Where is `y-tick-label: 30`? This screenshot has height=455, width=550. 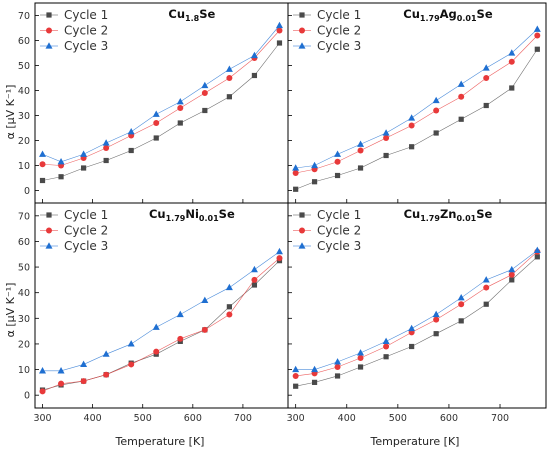
y-tick-label: 30 is located at coordinates (24, 116).